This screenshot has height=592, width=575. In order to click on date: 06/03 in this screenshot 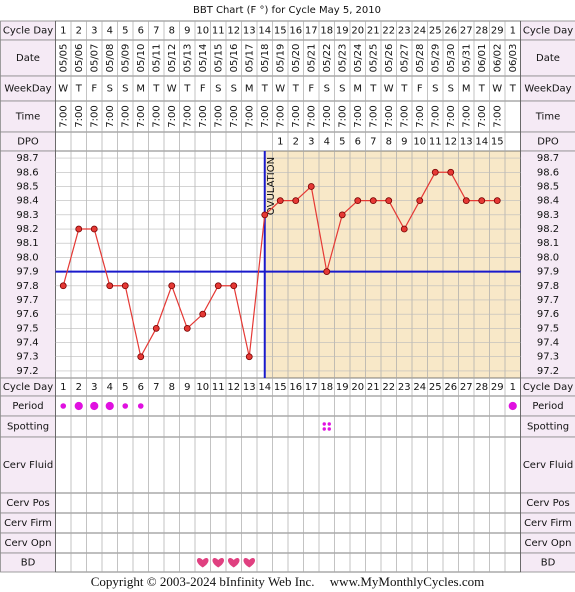, I will do `click(513, 58)`.